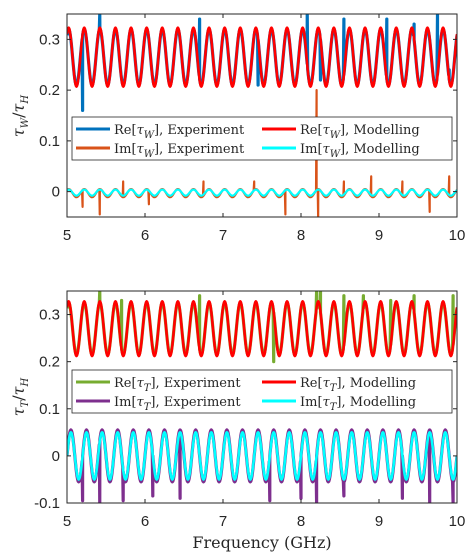 This screenshot has height=558, width=469. What do you see at coordinates (358, 385) in the screenshot?
I see `legend-entry: Re[τT​], Modelling` at bounding box center [358, 385].